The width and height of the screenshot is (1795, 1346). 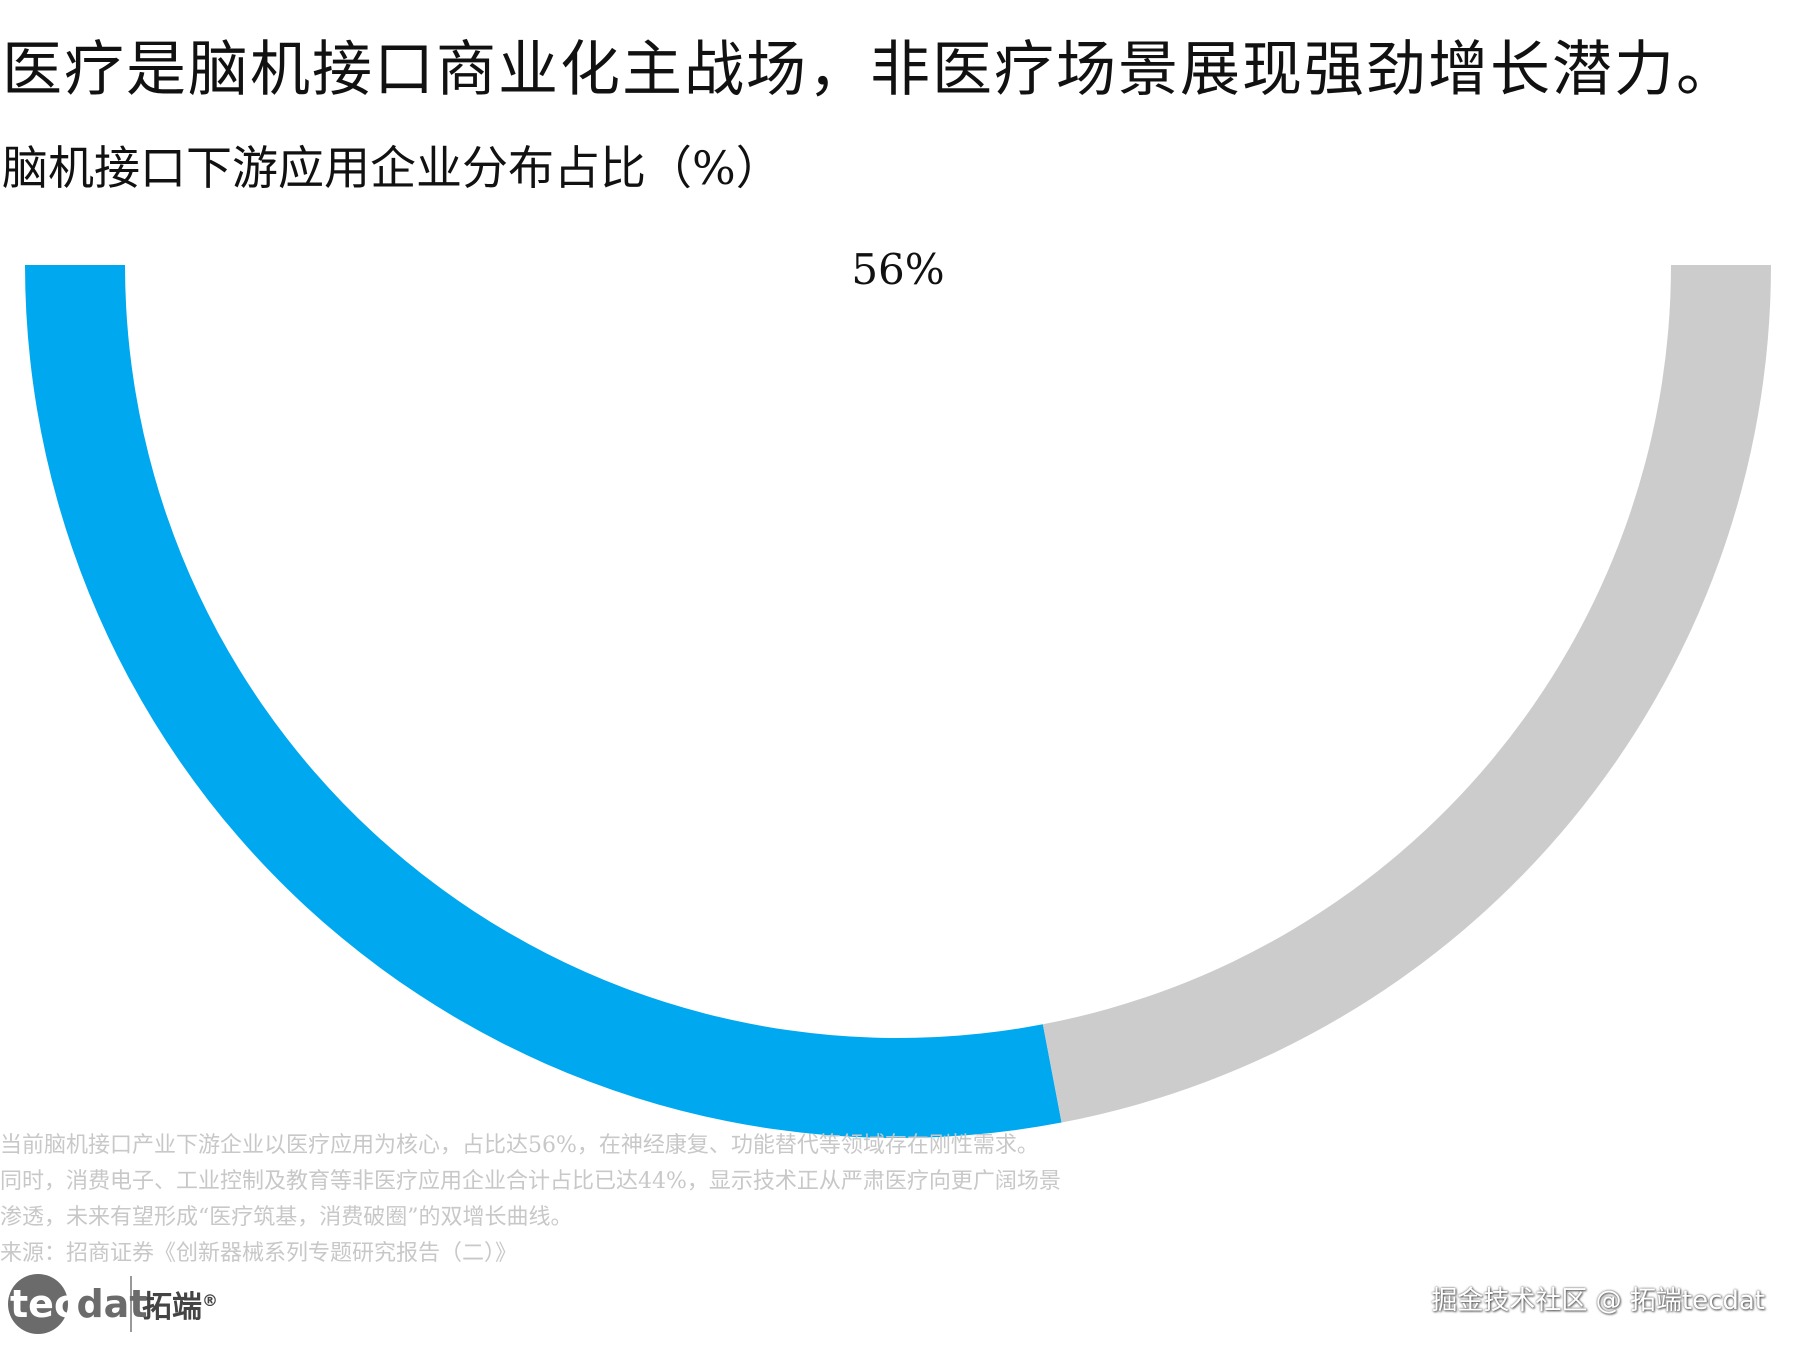 I want to click on note-line: 渗透，未来有望形成“医疗筑基，消费破圈”的双增长曲线。, so click(x=286, y=1217).